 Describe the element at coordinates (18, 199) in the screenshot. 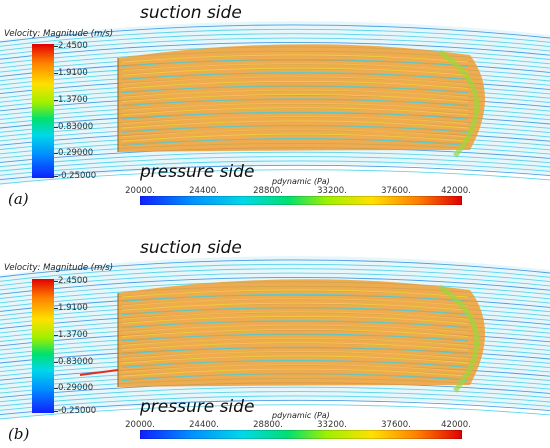

I see `panel-letter-a: (a)` at that location.